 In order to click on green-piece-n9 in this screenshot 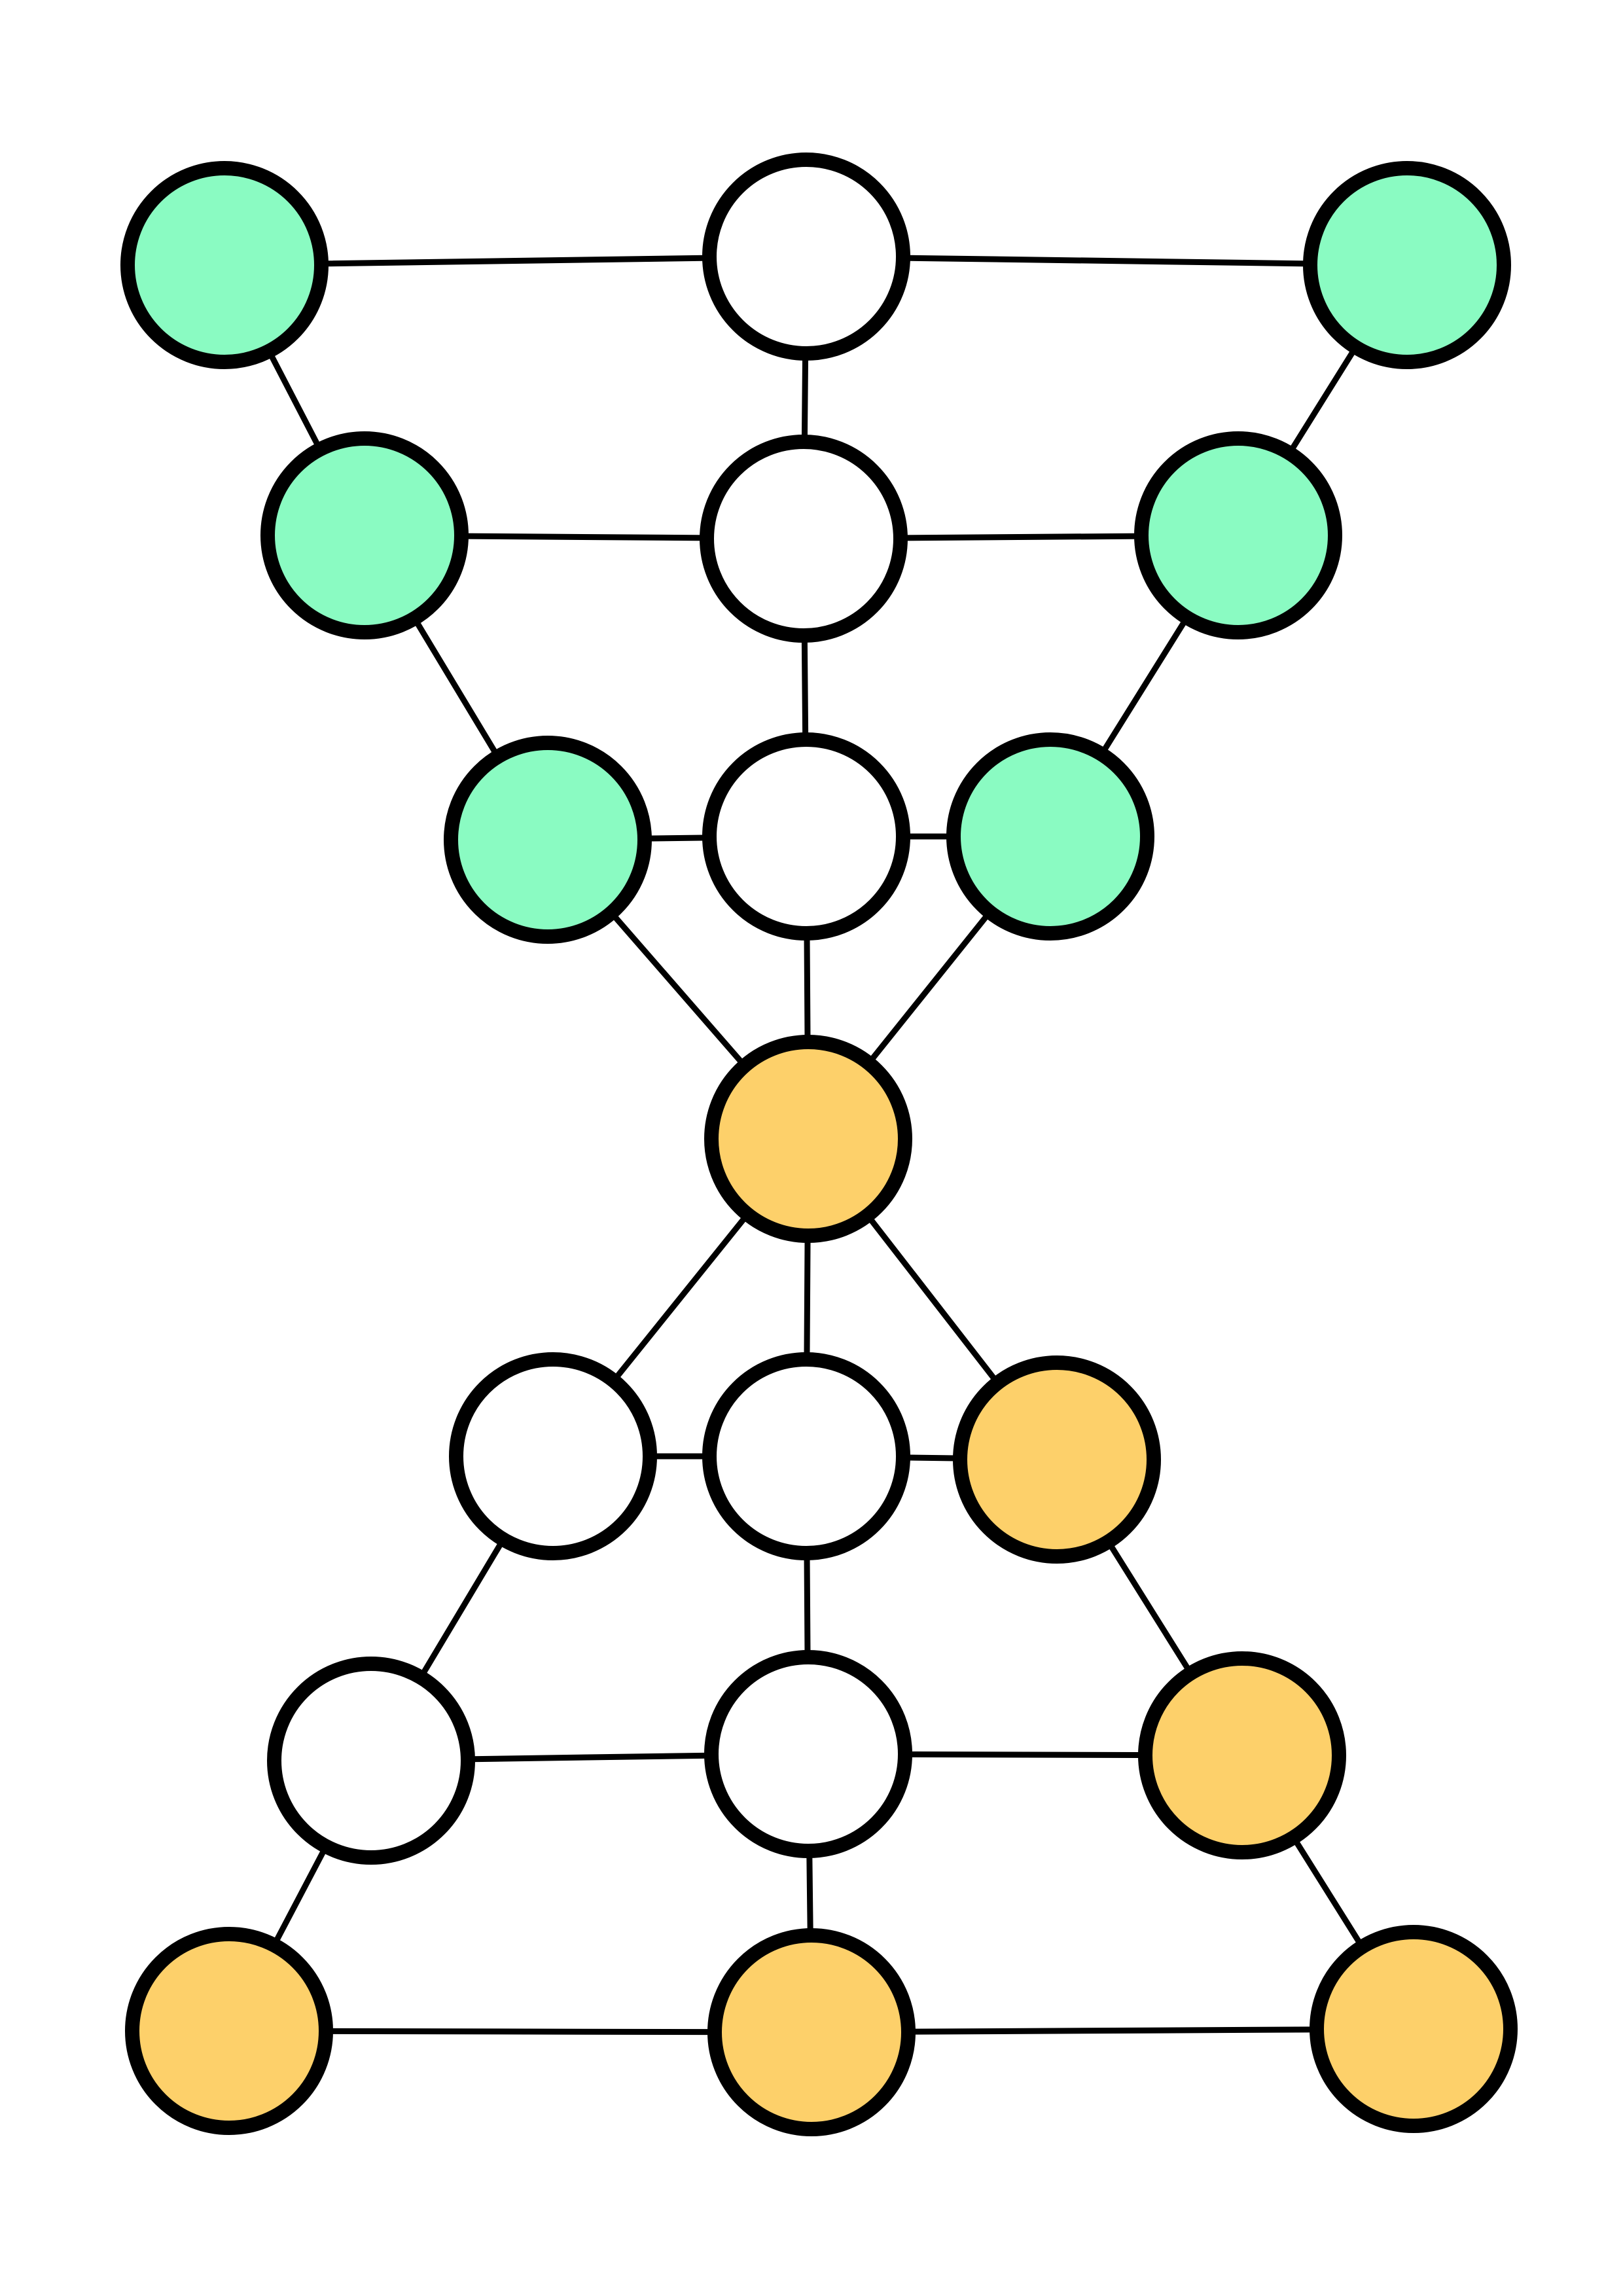, I will do `click(1050, 836)`.